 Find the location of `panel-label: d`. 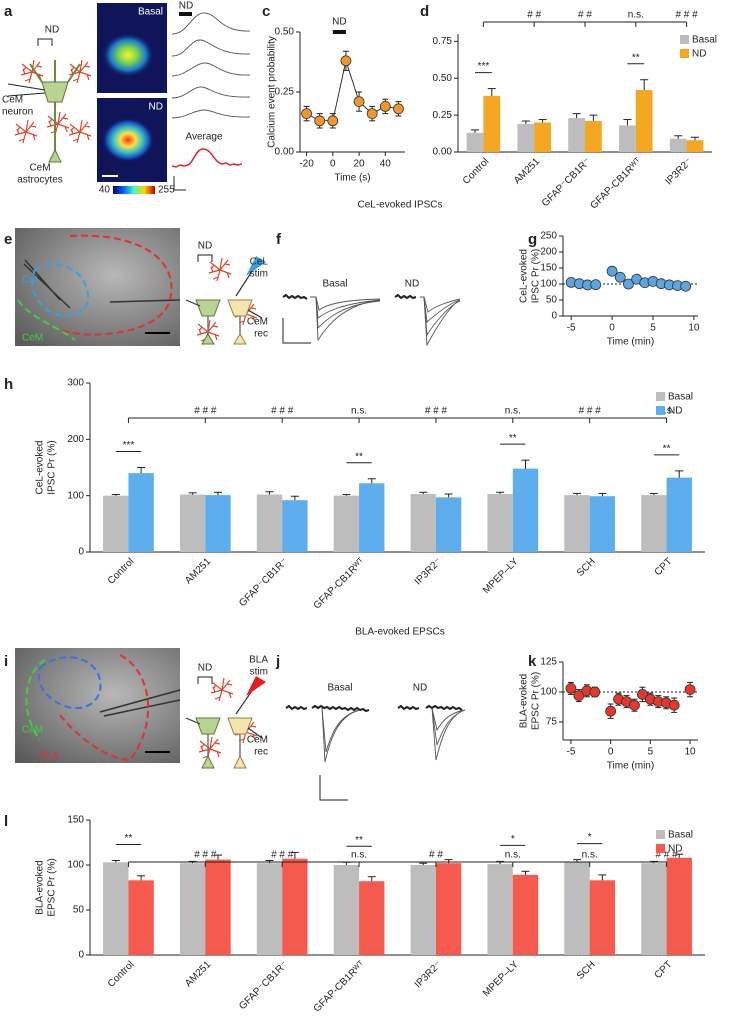

panel-label: d is located at coordinates (424, 11).